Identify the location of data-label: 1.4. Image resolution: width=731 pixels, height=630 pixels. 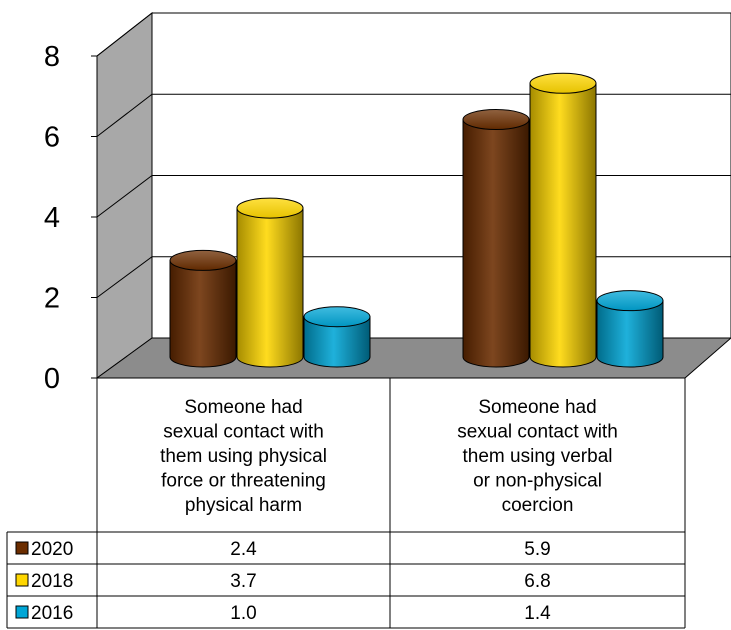
(537, 613).